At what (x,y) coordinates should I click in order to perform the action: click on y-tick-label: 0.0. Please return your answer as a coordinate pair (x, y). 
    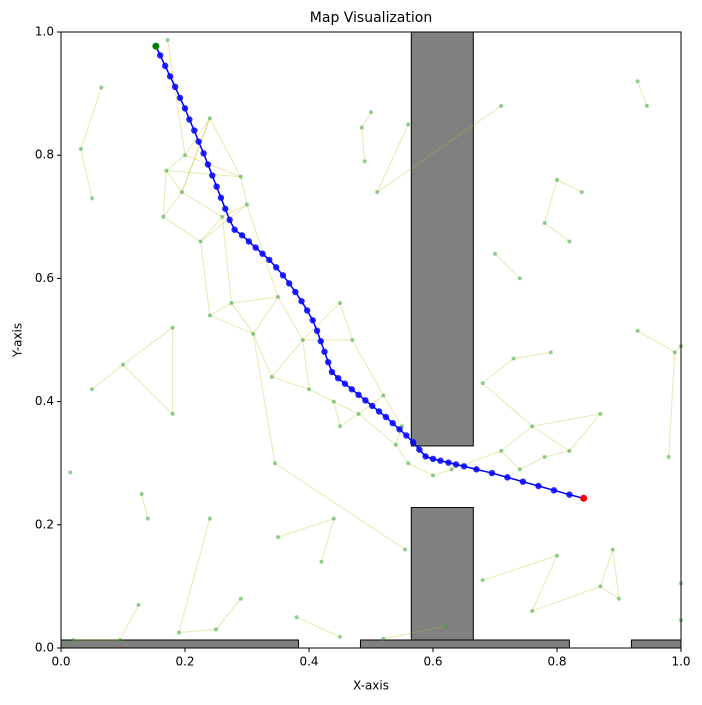
    Looking at the image, I should click on (44, 648).